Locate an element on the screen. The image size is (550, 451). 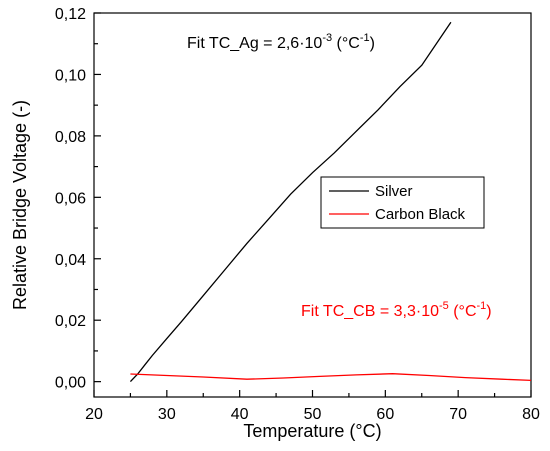
annotation-cb-unit-exponent: -1 is located at coordinates (482, 306).